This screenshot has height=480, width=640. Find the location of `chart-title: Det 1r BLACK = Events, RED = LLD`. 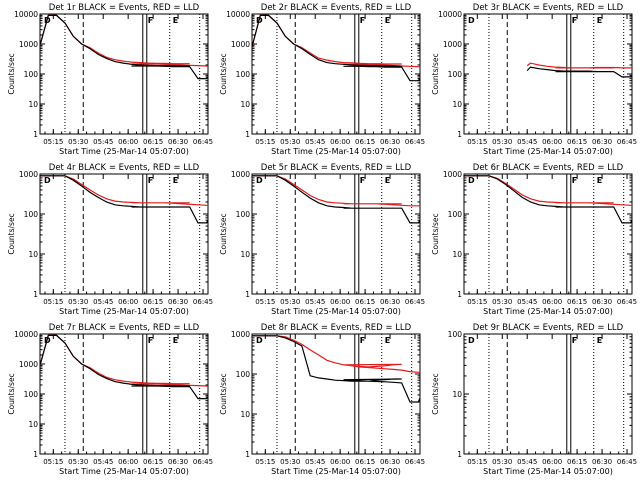

chart-title: Det 1r BLACK = Events, RED = LLD is located at coordinates (124, 8).